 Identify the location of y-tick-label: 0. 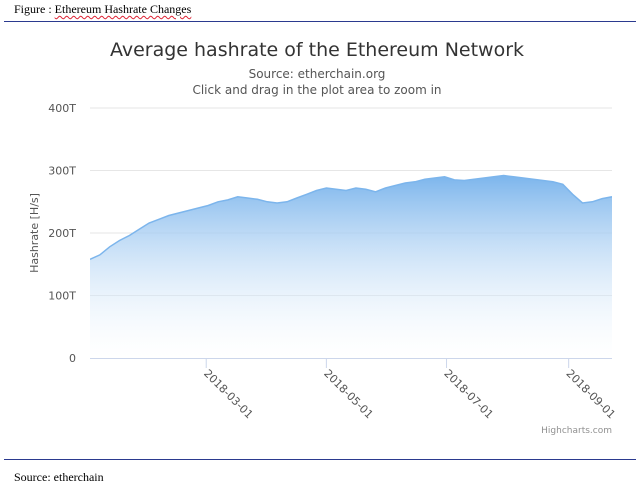
(72, 358).